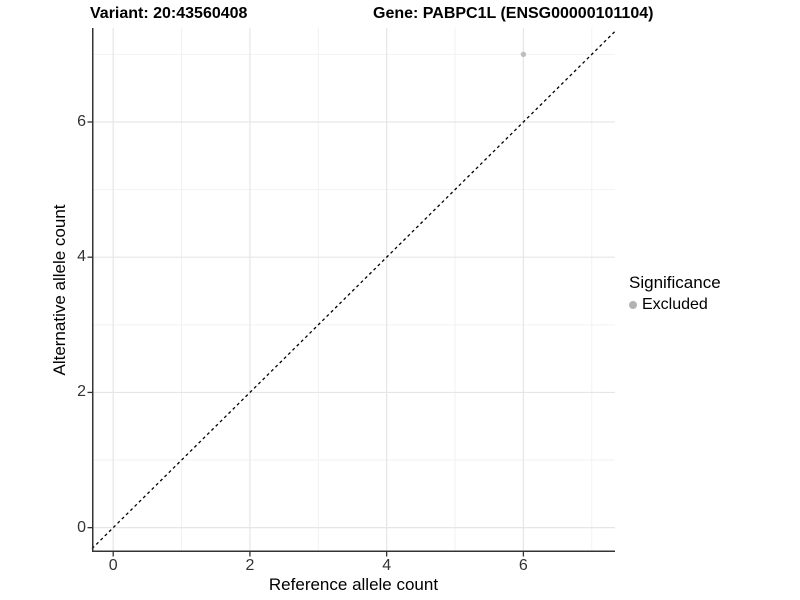  I want to click on legend-item-label: Excluded, so click(675, 304).